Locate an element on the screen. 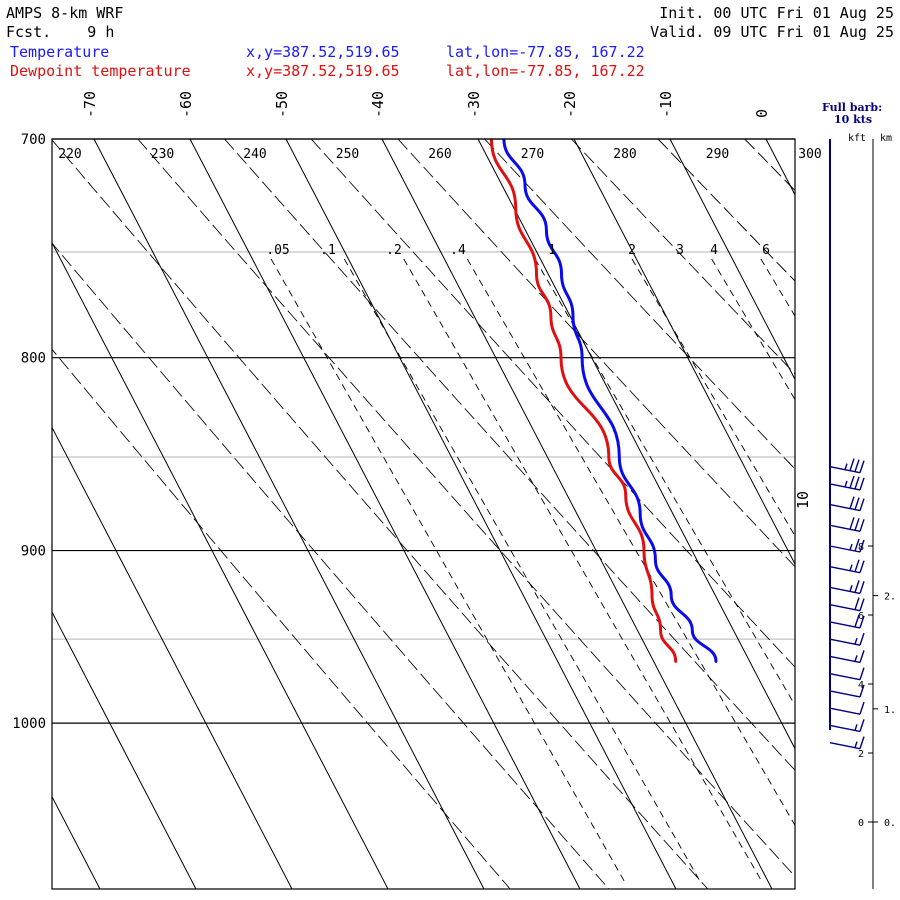  fcst-label-text: Fcst. is located at coordinates (29, 32).